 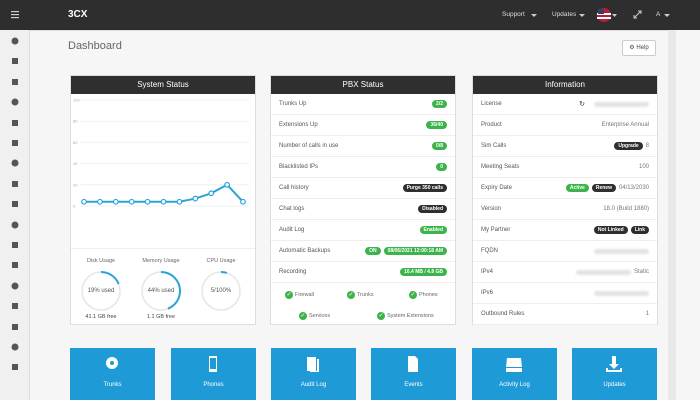 I want to click on row-value: Purge 350 calls, so click(x=424, y=188).